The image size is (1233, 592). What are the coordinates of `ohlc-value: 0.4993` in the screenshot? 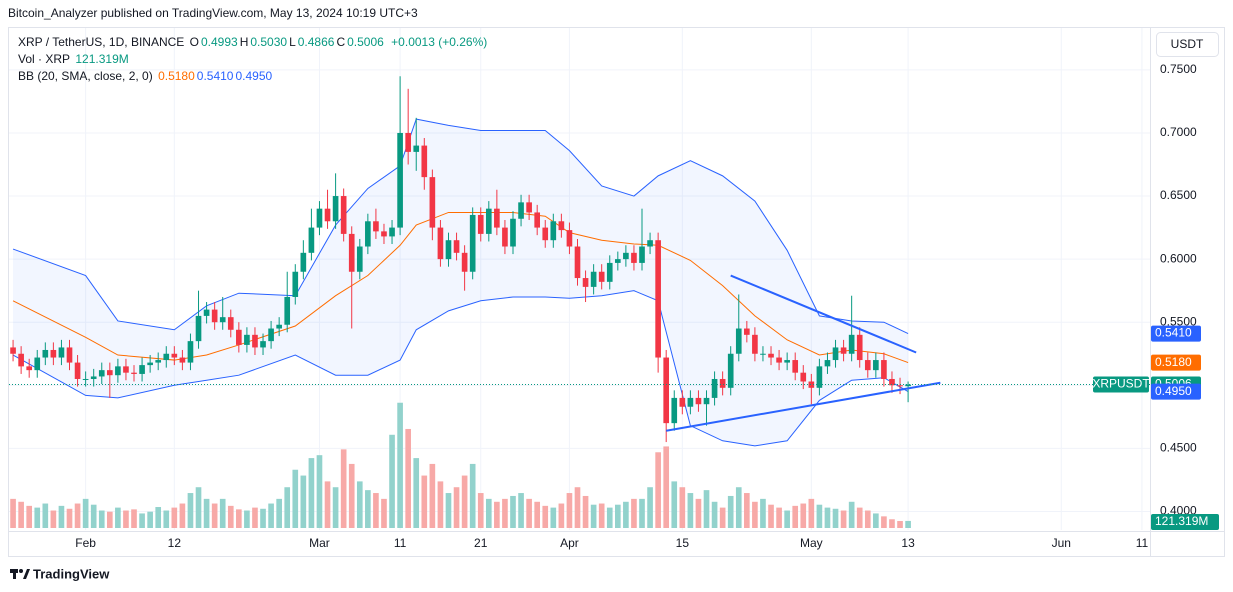 It's located at (219, 42).